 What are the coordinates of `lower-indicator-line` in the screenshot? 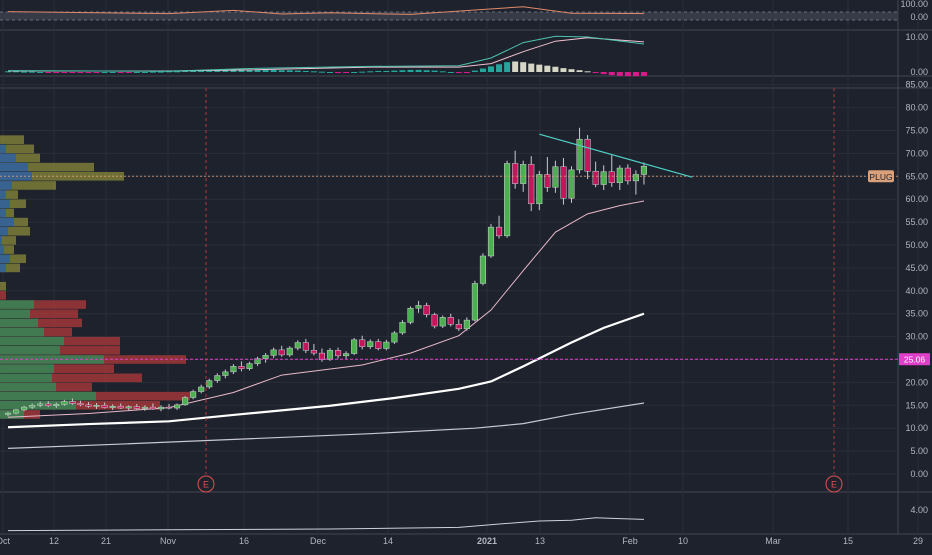 It's located at (325, 524).